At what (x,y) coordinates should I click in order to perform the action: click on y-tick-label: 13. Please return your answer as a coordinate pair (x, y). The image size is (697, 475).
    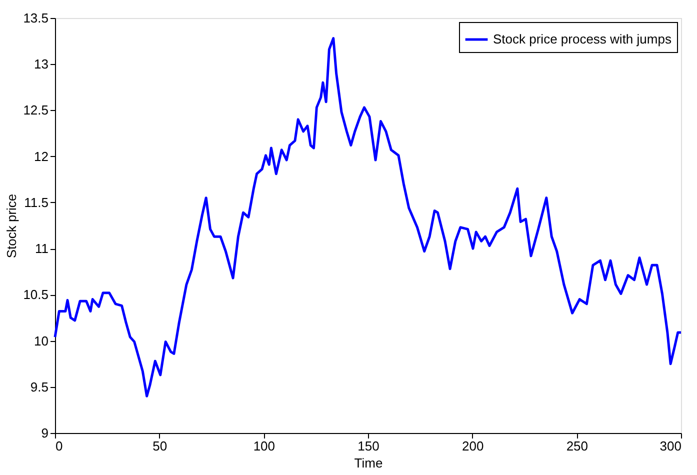
    Looking at the image, I should click on (41, 64).